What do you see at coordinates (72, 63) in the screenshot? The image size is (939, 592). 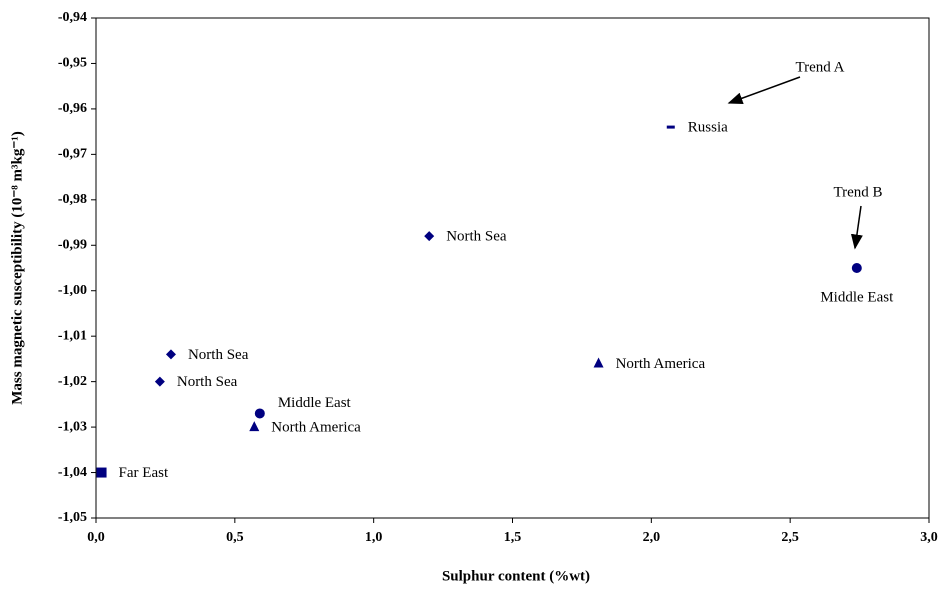 I see `y-tick-label: -0,95` at bounding box center [72, 63].